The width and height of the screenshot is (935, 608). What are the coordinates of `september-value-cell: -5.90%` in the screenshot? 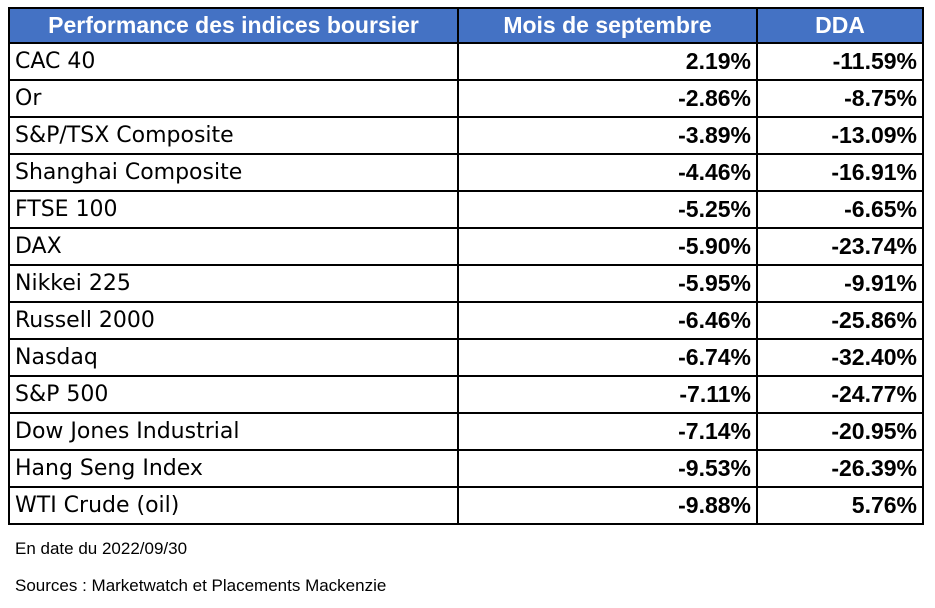 It's located at (607, 246).